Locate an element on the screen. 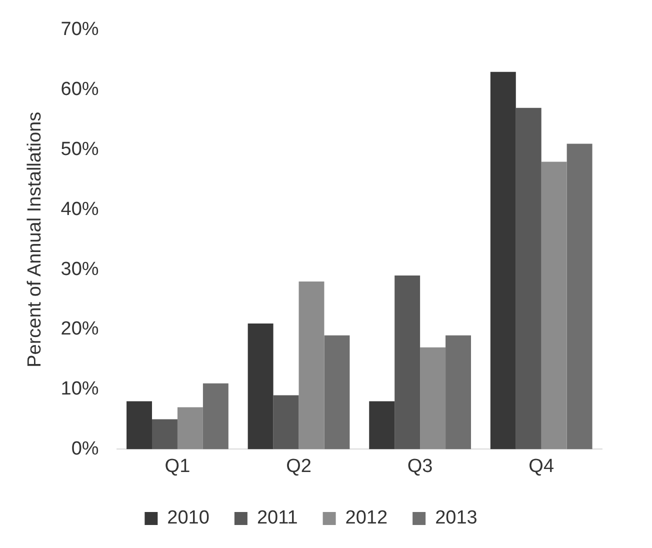 This screenshot has height=548, width=652. y-tick-label: 50% is located at coordinates (79, 149).